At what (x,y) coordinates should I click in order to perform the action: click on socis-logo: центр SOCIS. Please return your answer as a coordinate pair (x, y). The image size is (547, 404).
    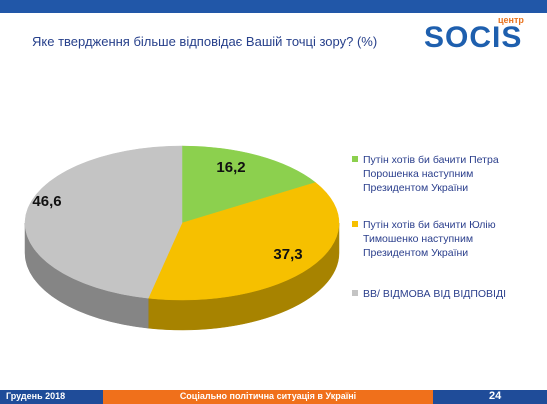
    Looking at the image, I should click on (483, 36).